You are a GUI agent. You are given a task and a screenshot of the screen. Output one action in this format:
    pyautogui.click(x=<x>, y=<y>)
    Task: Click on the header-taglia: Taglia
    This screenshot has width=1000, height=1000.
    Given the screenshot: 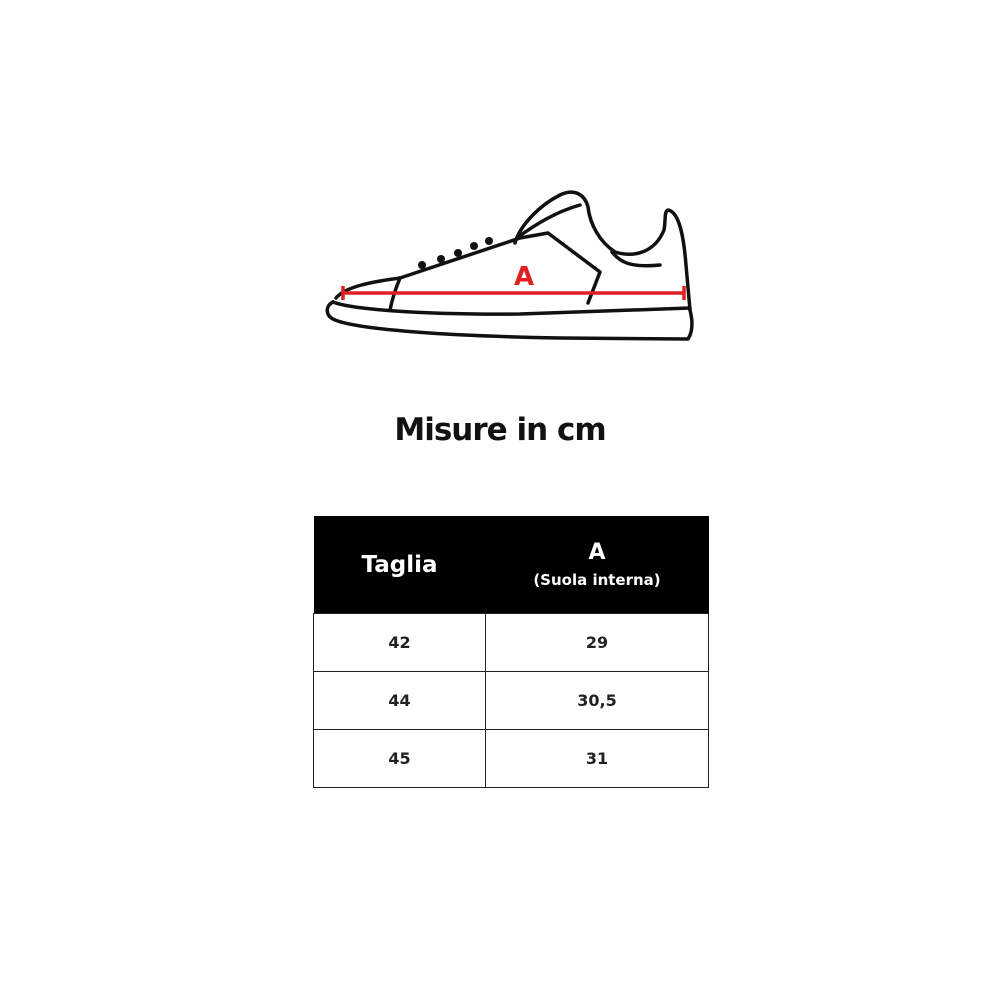 What is the action you would take?
    pyautogui.click(x=399, y=565)
    